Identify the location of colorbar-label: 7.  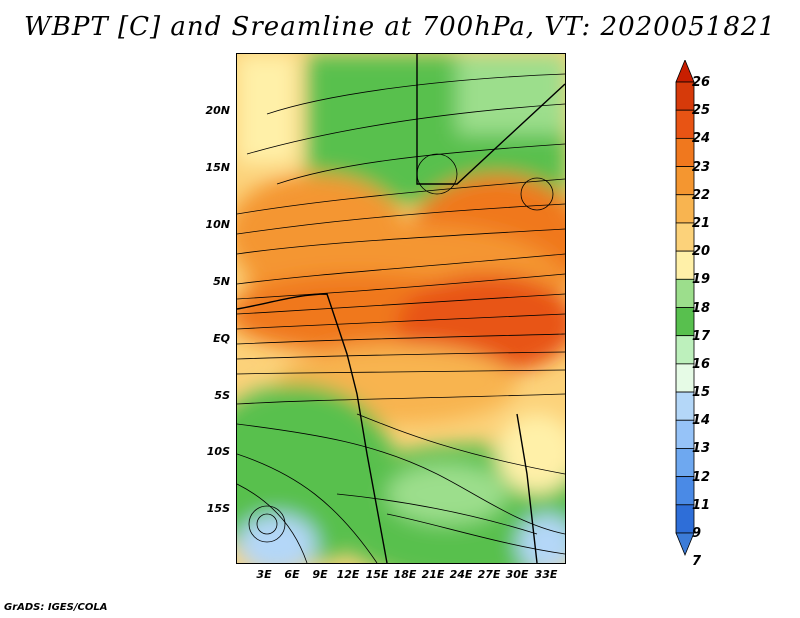
(697, 562).